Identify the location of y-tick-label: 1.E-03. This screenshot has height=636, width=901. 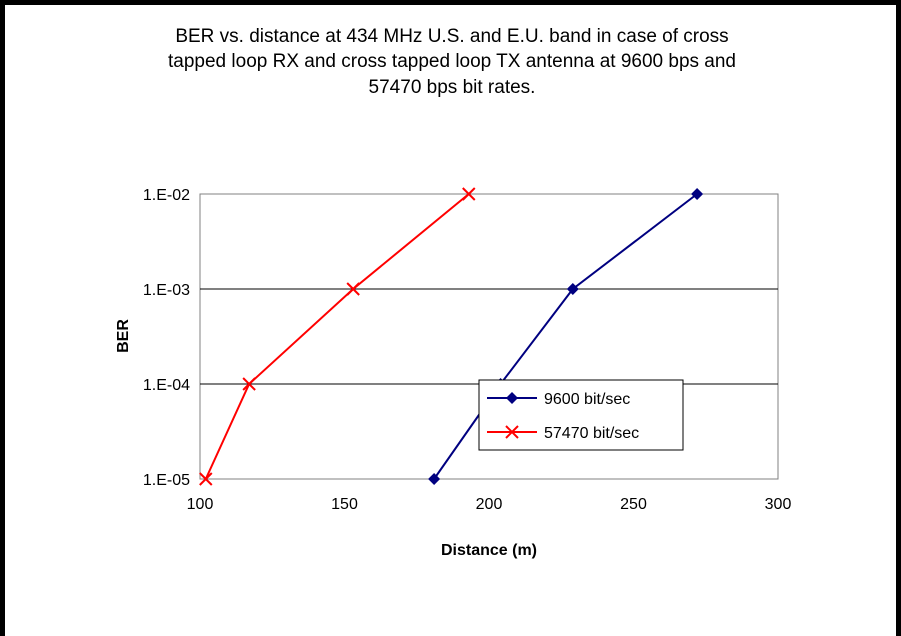
(166, 290).